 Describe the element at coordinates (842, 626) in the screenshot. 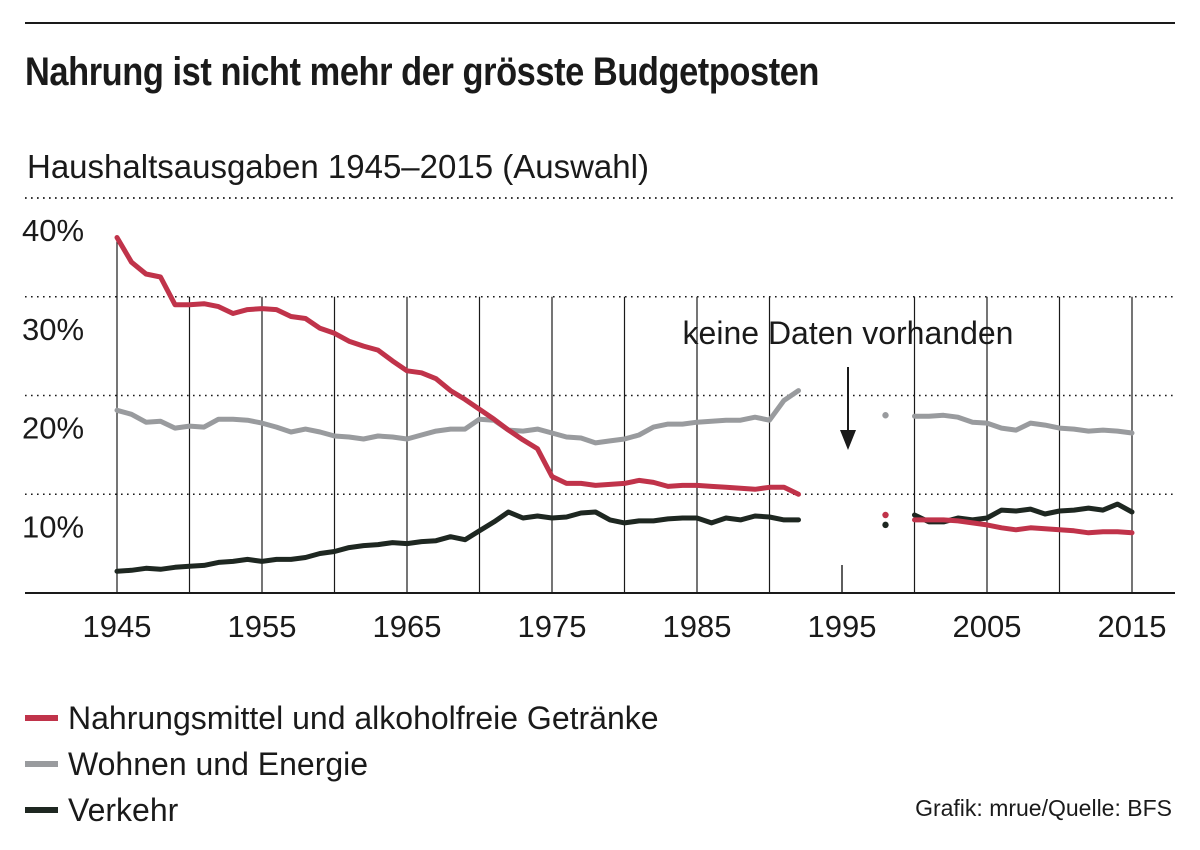

I see `x-tick-label: 1995` at that location.